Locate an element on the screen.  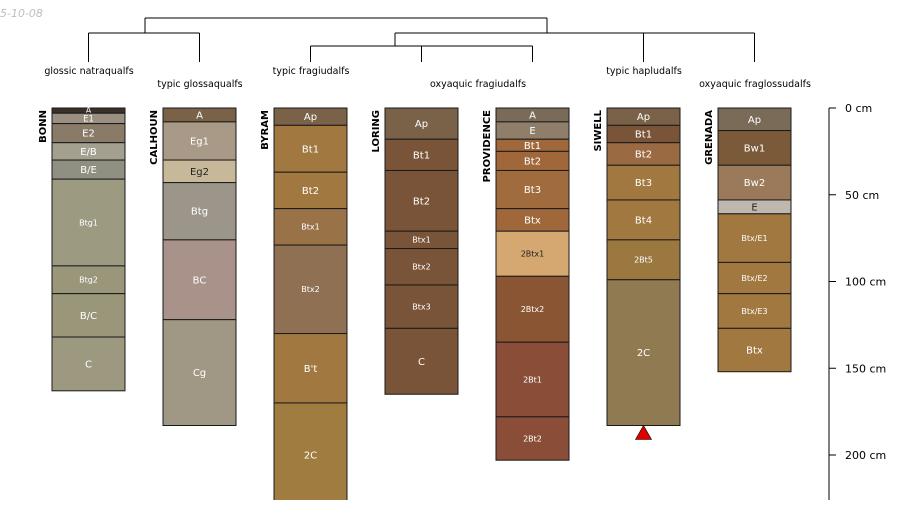
horizon-label: Eg1 is located at coordinates (199, 141).